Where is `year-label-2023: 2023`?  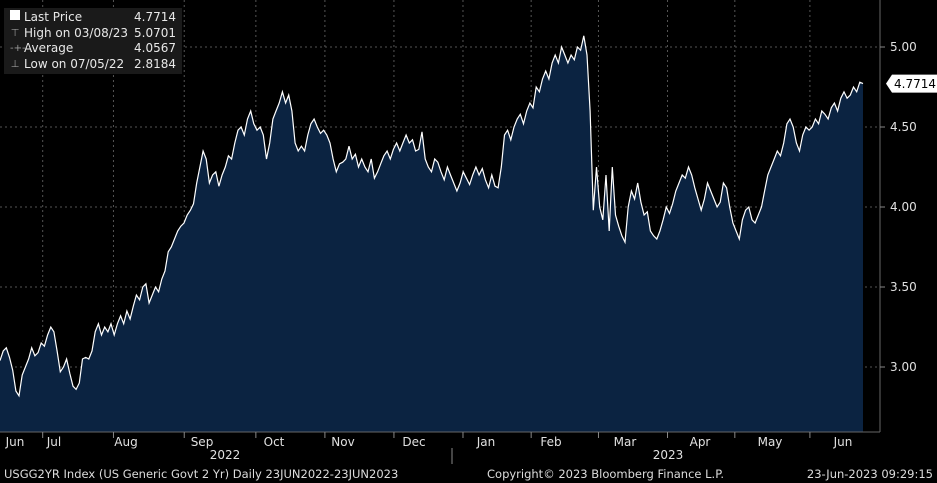 year-label-2023: 2023 is located at coordinates (668, 455).